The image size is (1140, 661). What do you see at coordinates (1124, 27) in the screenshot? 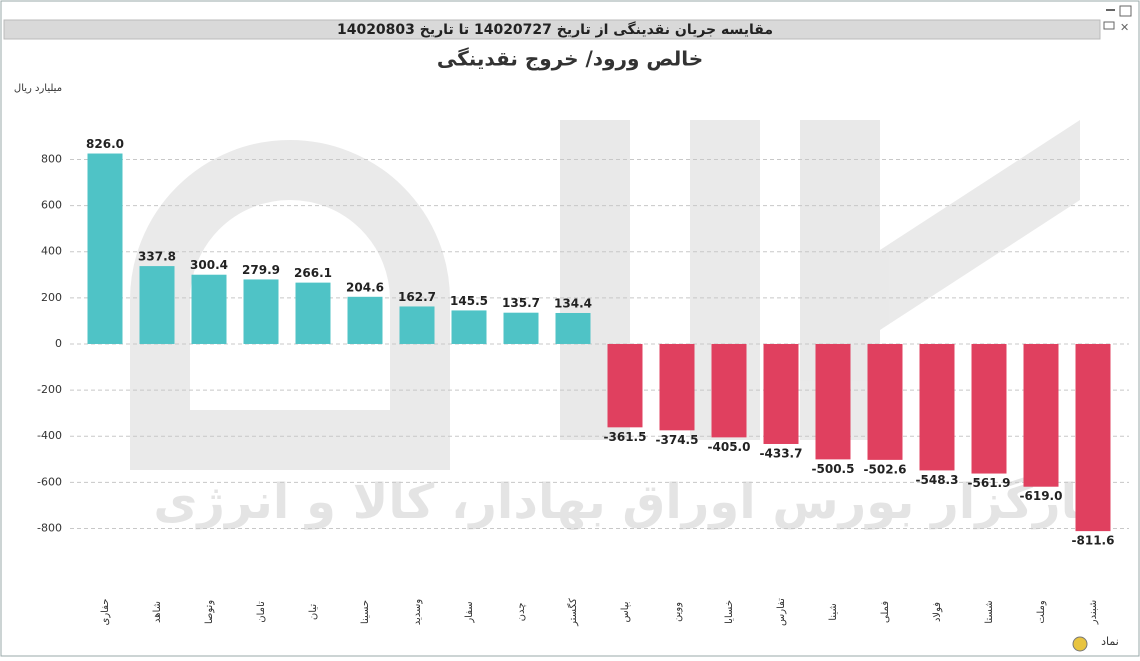
I see `export-icon: ✕` at bounding box center [1124, 27].